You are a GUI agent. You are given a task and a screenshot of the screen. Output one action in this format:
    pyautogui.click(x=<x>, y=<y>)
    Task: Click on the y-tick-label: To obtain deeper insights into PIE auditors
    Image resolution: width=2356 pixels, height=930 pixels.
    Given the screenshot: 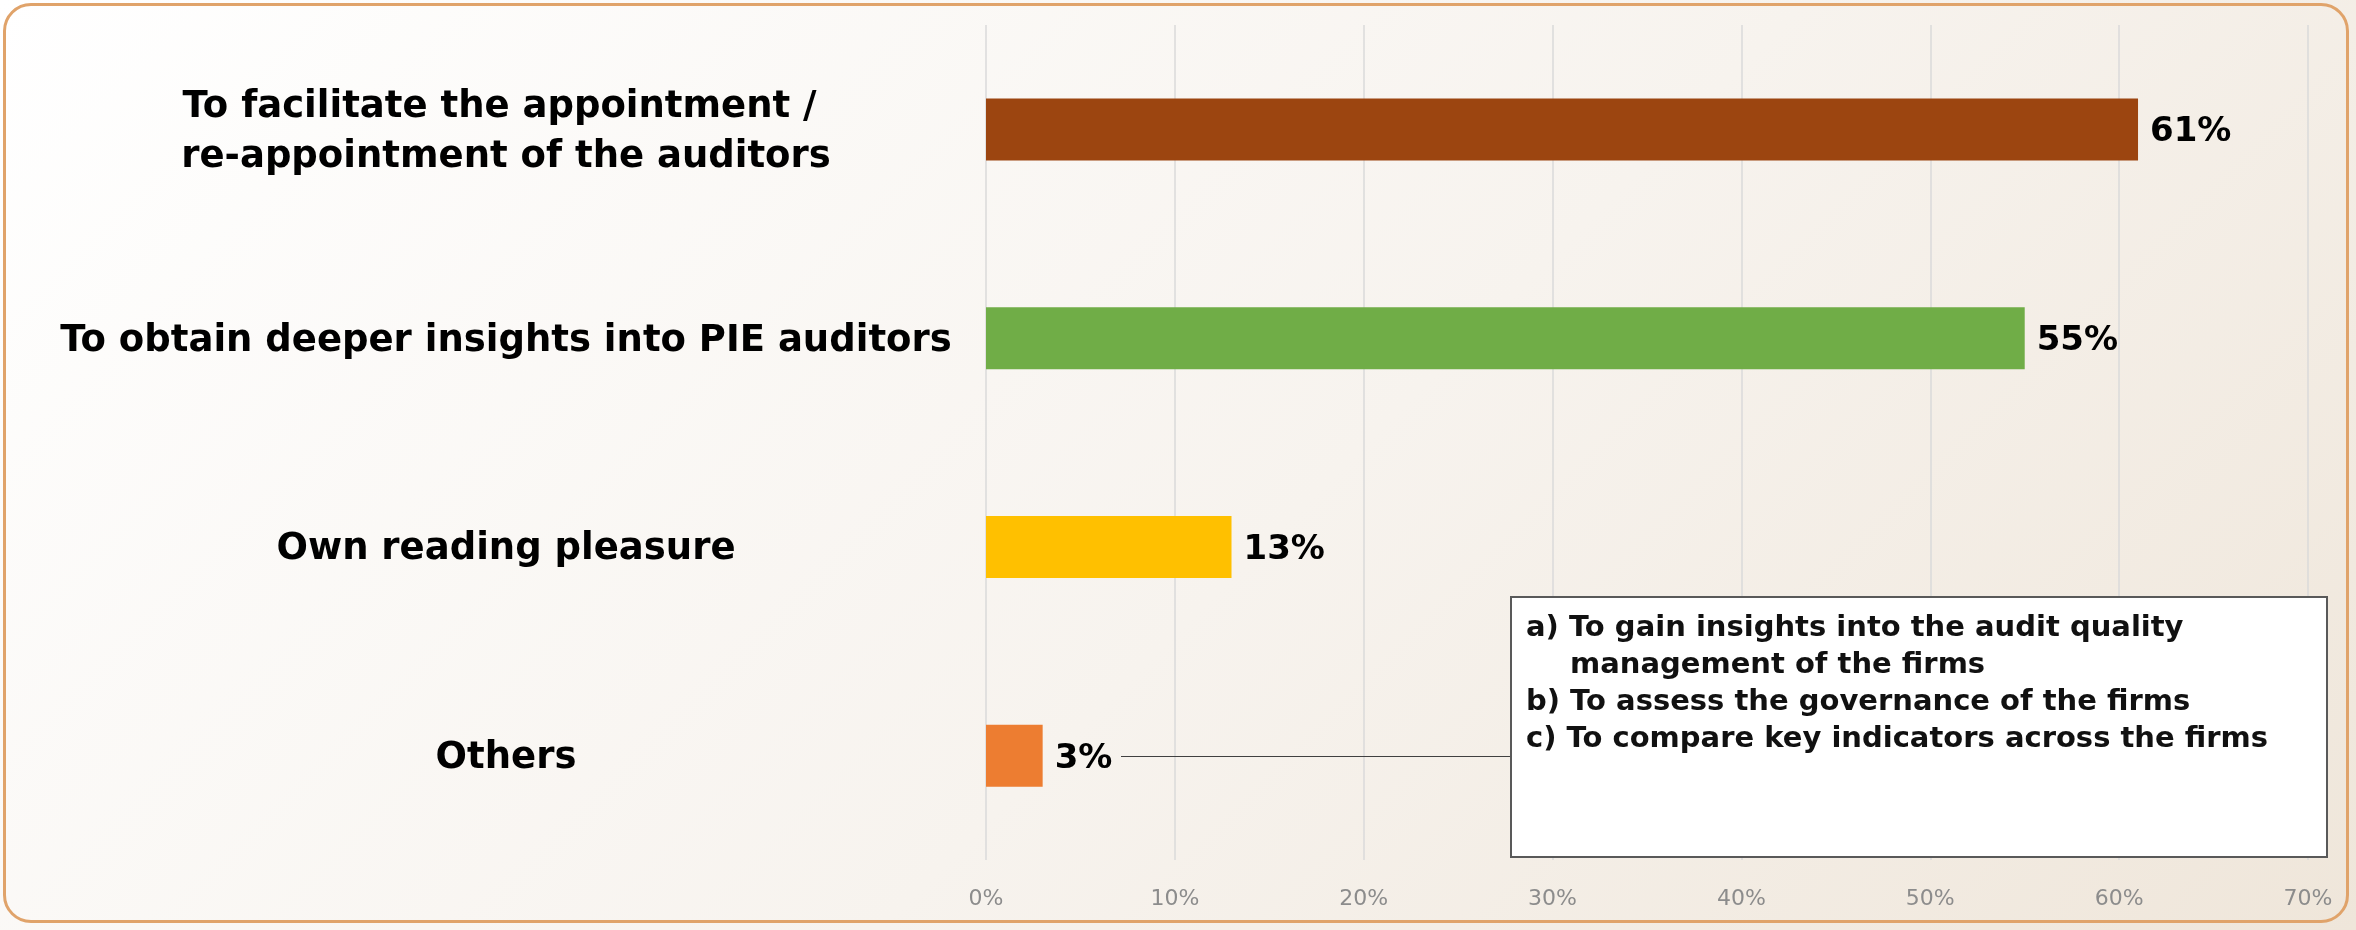 What is the action you would take?
    pyautogui.click(x=506, y=338)
    